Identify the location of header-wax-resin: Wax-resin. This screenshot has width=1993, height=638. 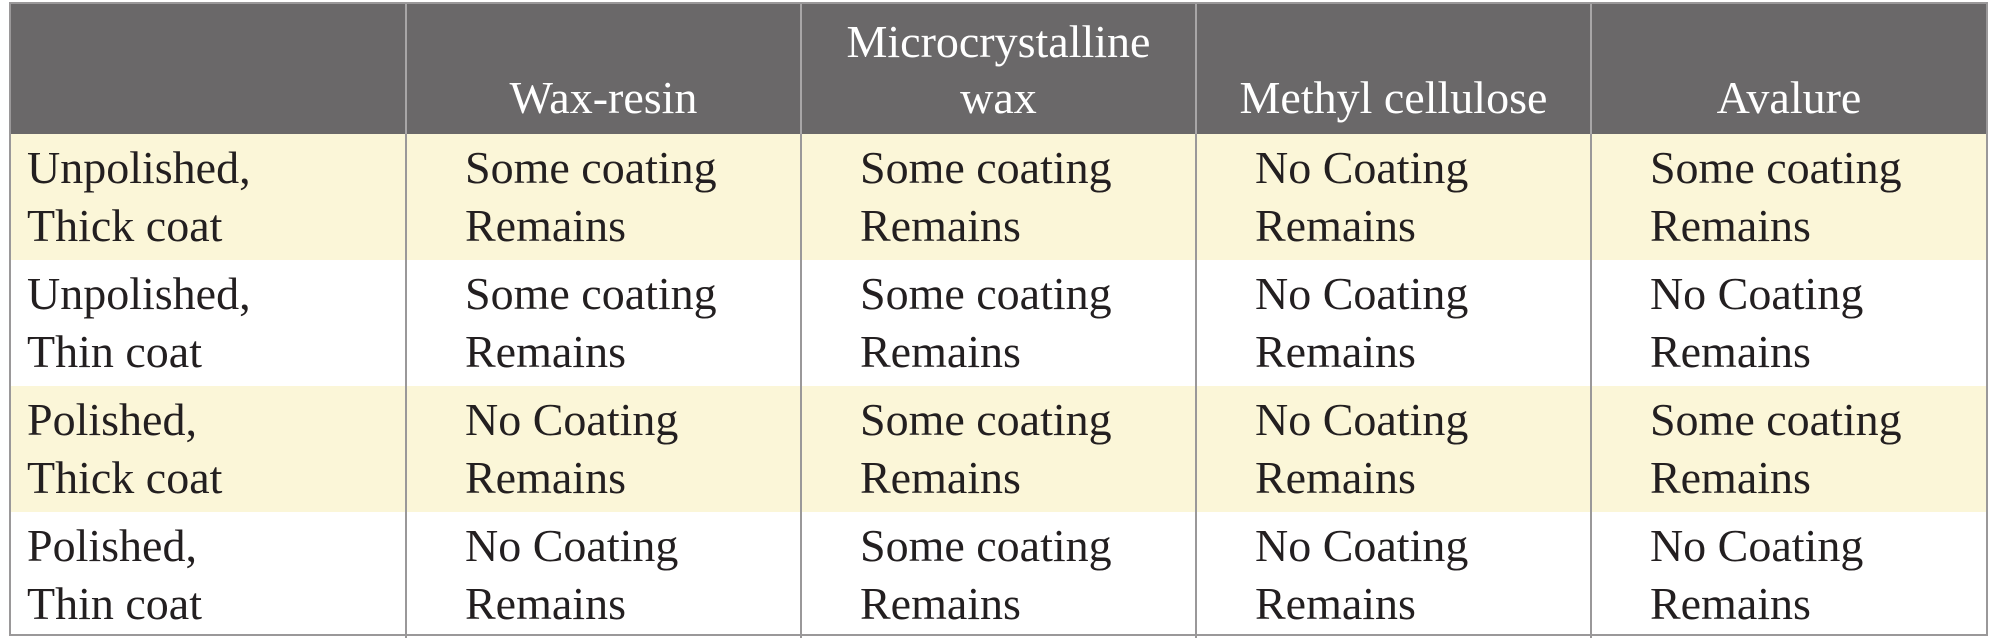
(603, 68).